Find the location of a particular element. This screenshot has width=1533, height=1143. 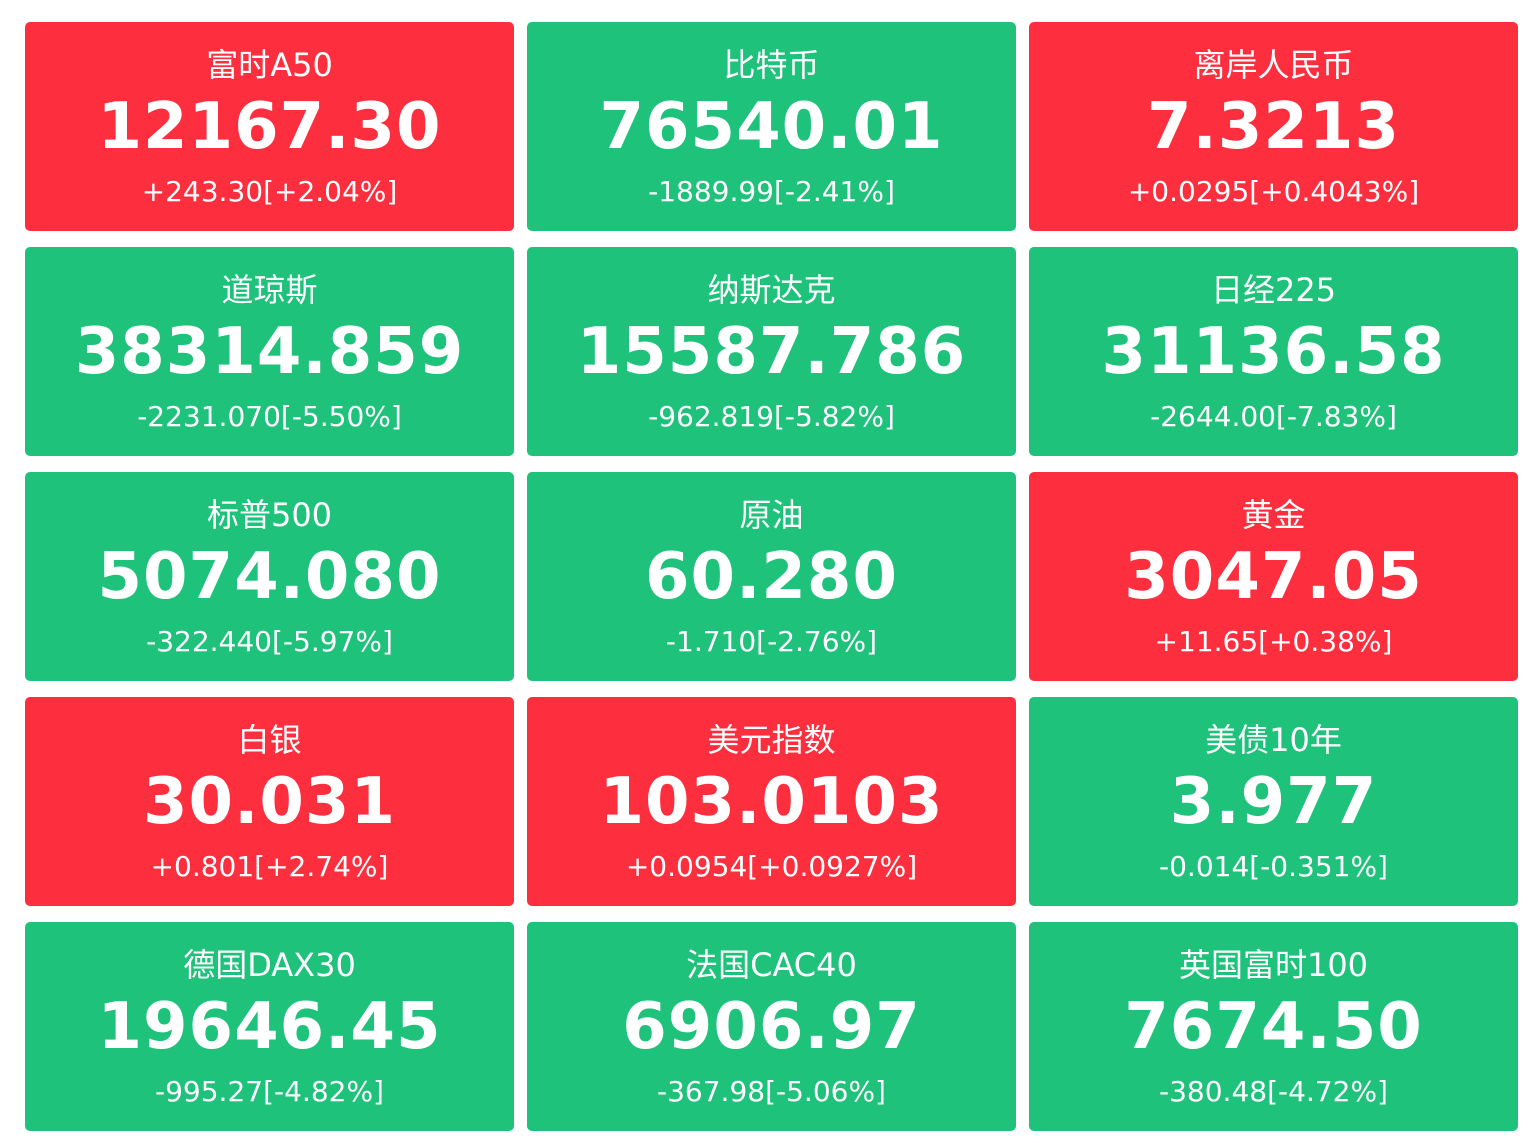

quote-change: -995.27[-4.82%] is located at coordinates (269, 1091).